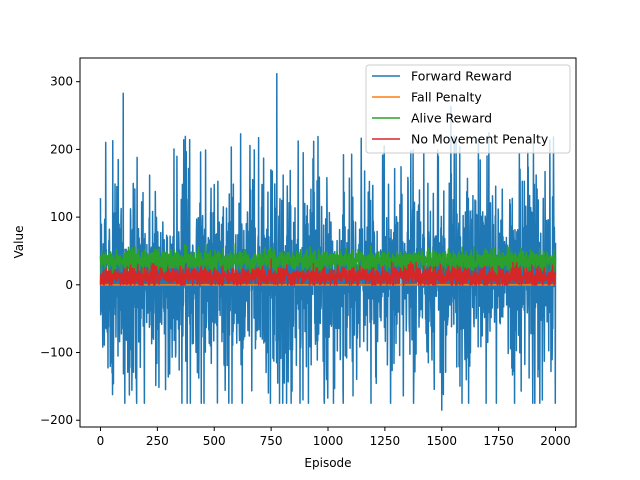 The width and height of the screenshot is (640, 480). What do you see at coordinates (61, 82) in the screenshot?
I see `y-tick-label: 300` at bounding box center [61, 82].